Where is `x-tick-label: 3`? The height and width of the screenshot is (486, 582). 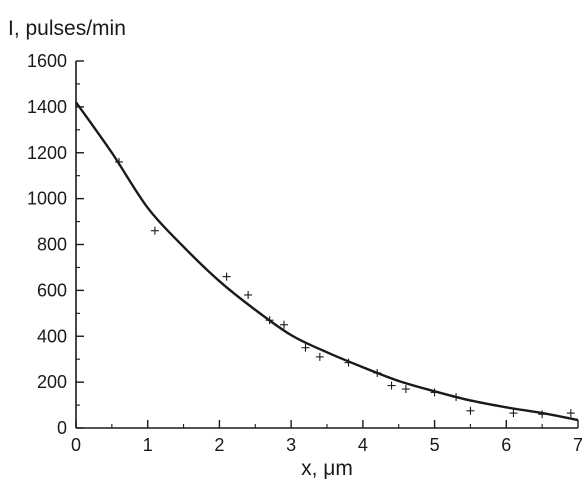 x-tick-label: 3 is located at coordinates (291, 445).